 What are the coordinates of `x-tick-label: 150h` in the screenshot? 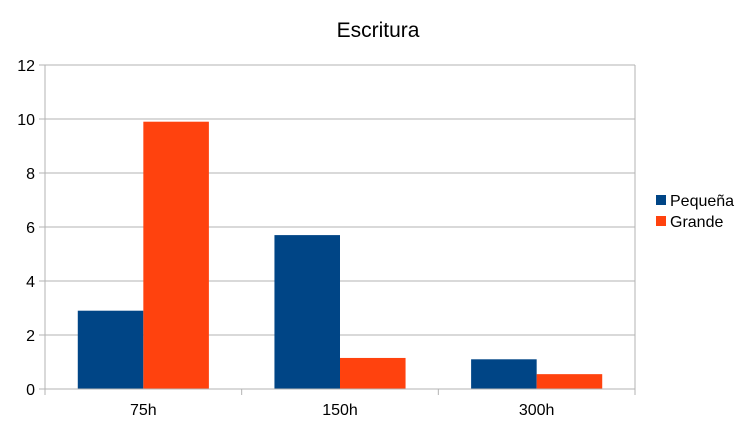 It's located at (340, 410).